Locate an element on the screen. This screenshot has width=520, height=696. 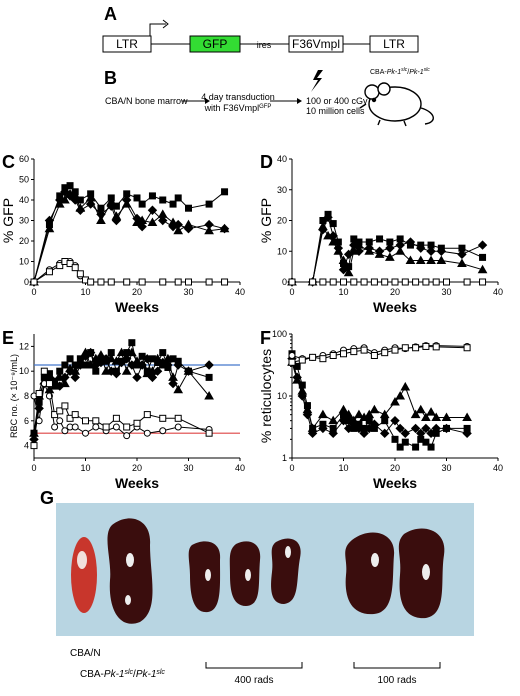
ltr-right-label: LTR is located at coordinates (394, 44).